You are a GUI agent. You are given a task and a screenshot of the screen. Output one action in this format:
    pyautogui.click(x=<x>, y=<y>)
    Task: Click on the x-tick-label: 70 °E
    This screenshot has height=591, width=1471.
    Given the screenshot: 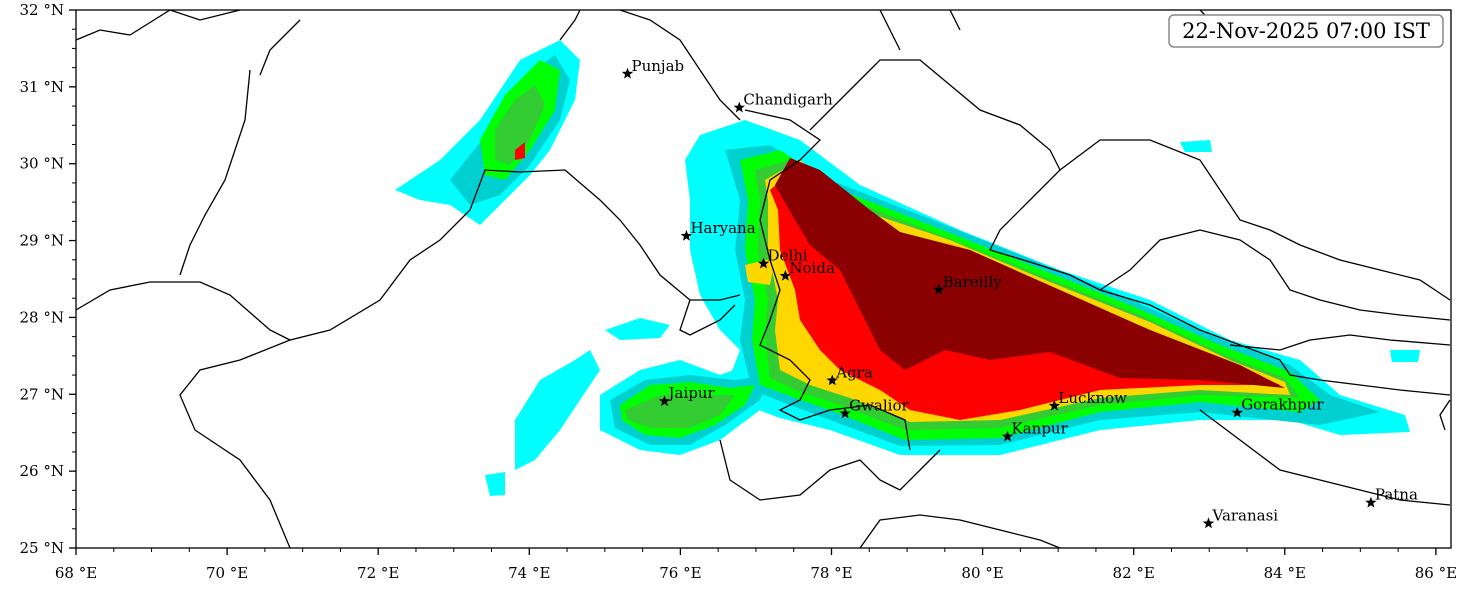 What is the action you would take?
    pyautogui.click(x=227, y=573)
    